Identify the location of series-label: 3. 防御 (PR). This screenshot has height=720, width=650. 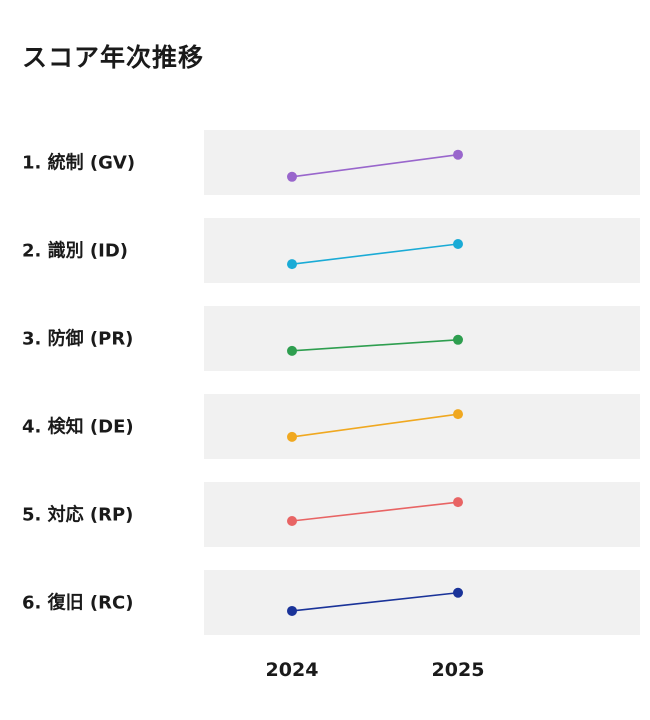
(77, 339).